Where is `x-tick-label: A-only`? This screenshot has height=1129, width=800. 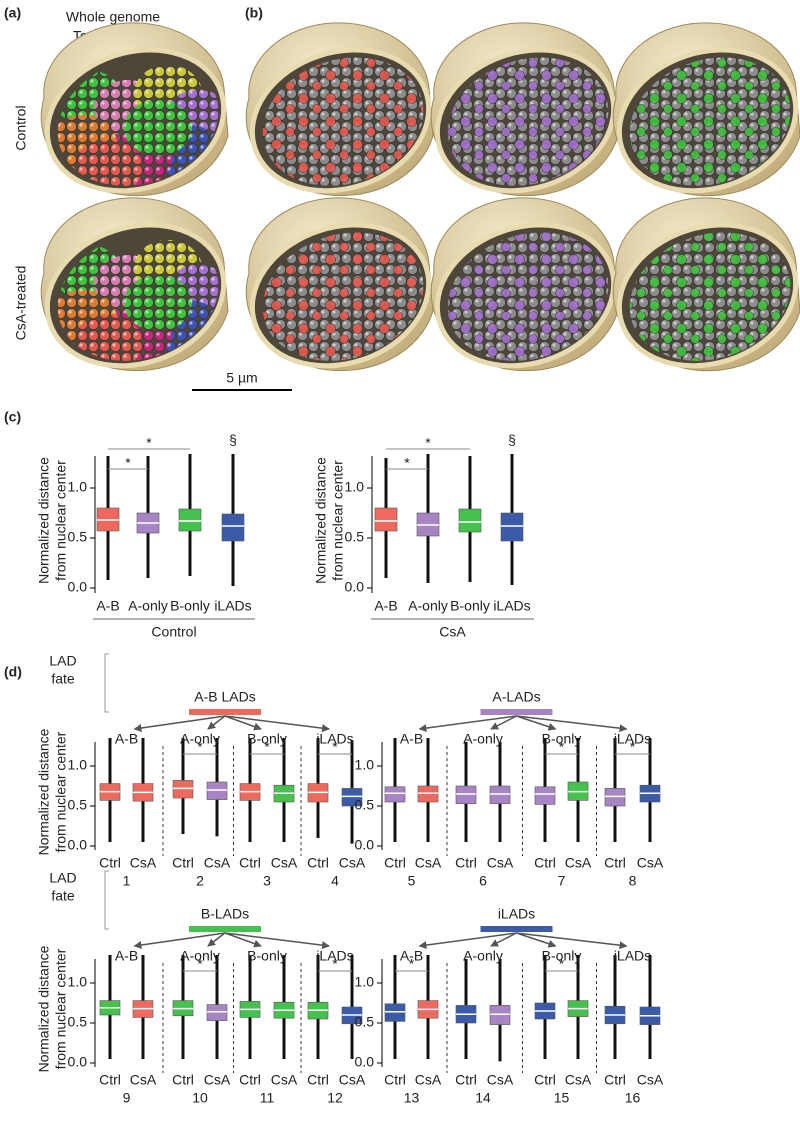 x-tick-label: A-only is located at coordinates (148, 606).